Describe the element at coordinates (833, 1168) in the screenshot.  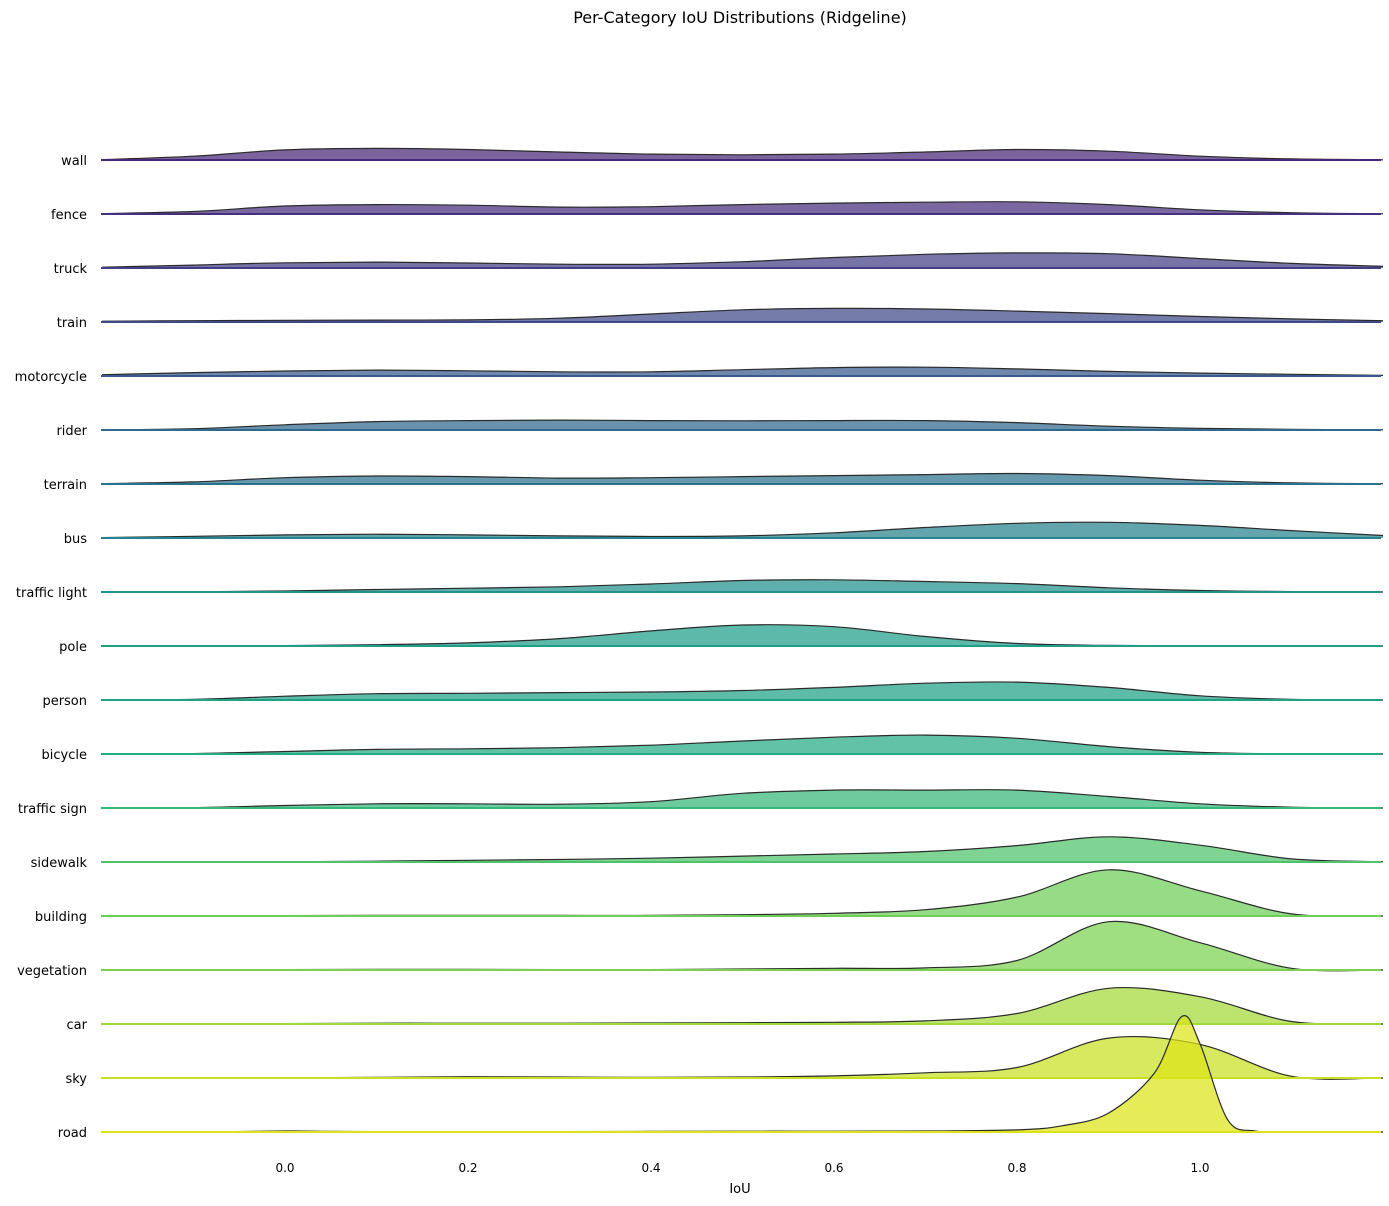
I see `x-tick-label: 0.6` at that location.